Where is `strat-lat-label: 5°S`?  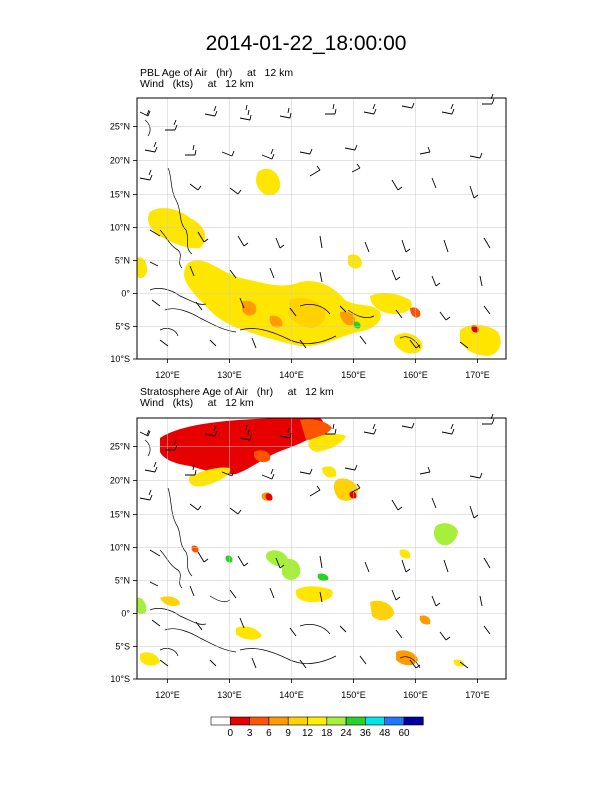 strat-lat-label: 5°S is located at coordinates (122, 647).